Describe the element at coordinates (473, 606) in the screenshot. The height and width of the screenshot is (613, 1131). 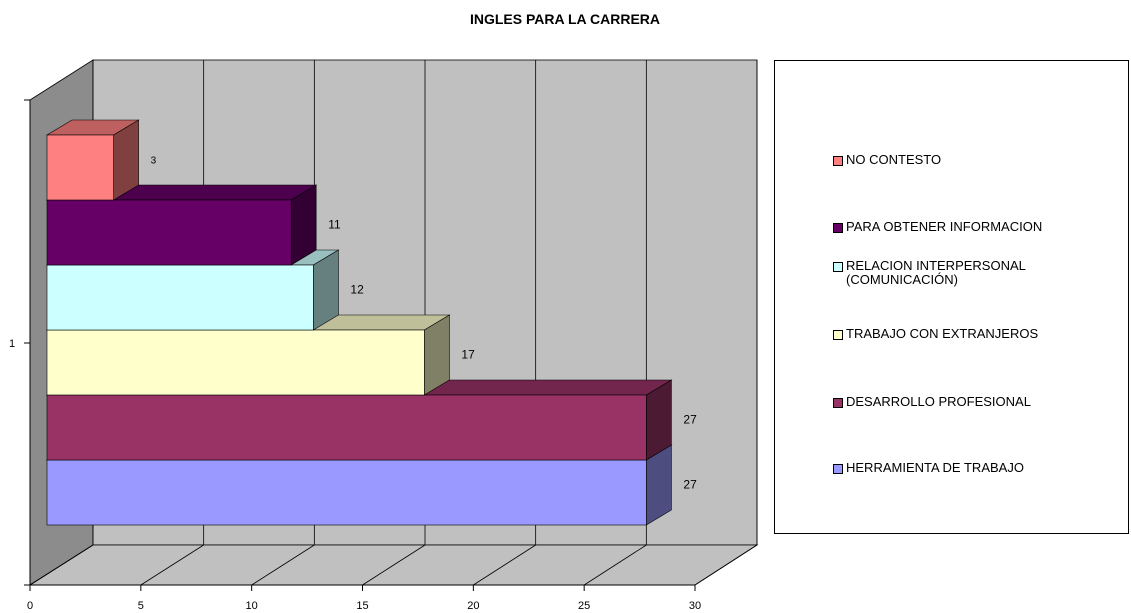
I see `x-tick-label: 20` at that location.